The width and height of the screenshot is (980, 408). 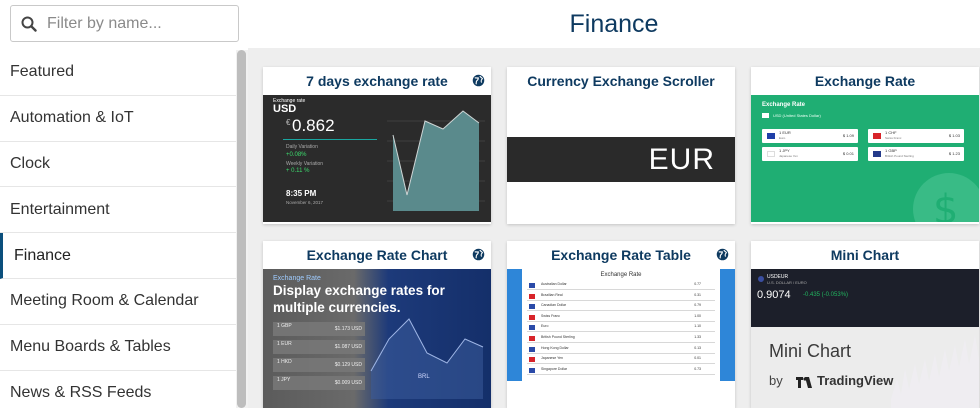 I want to click on table-row-name: Canadian Dollar, so click(x=554, y=305).